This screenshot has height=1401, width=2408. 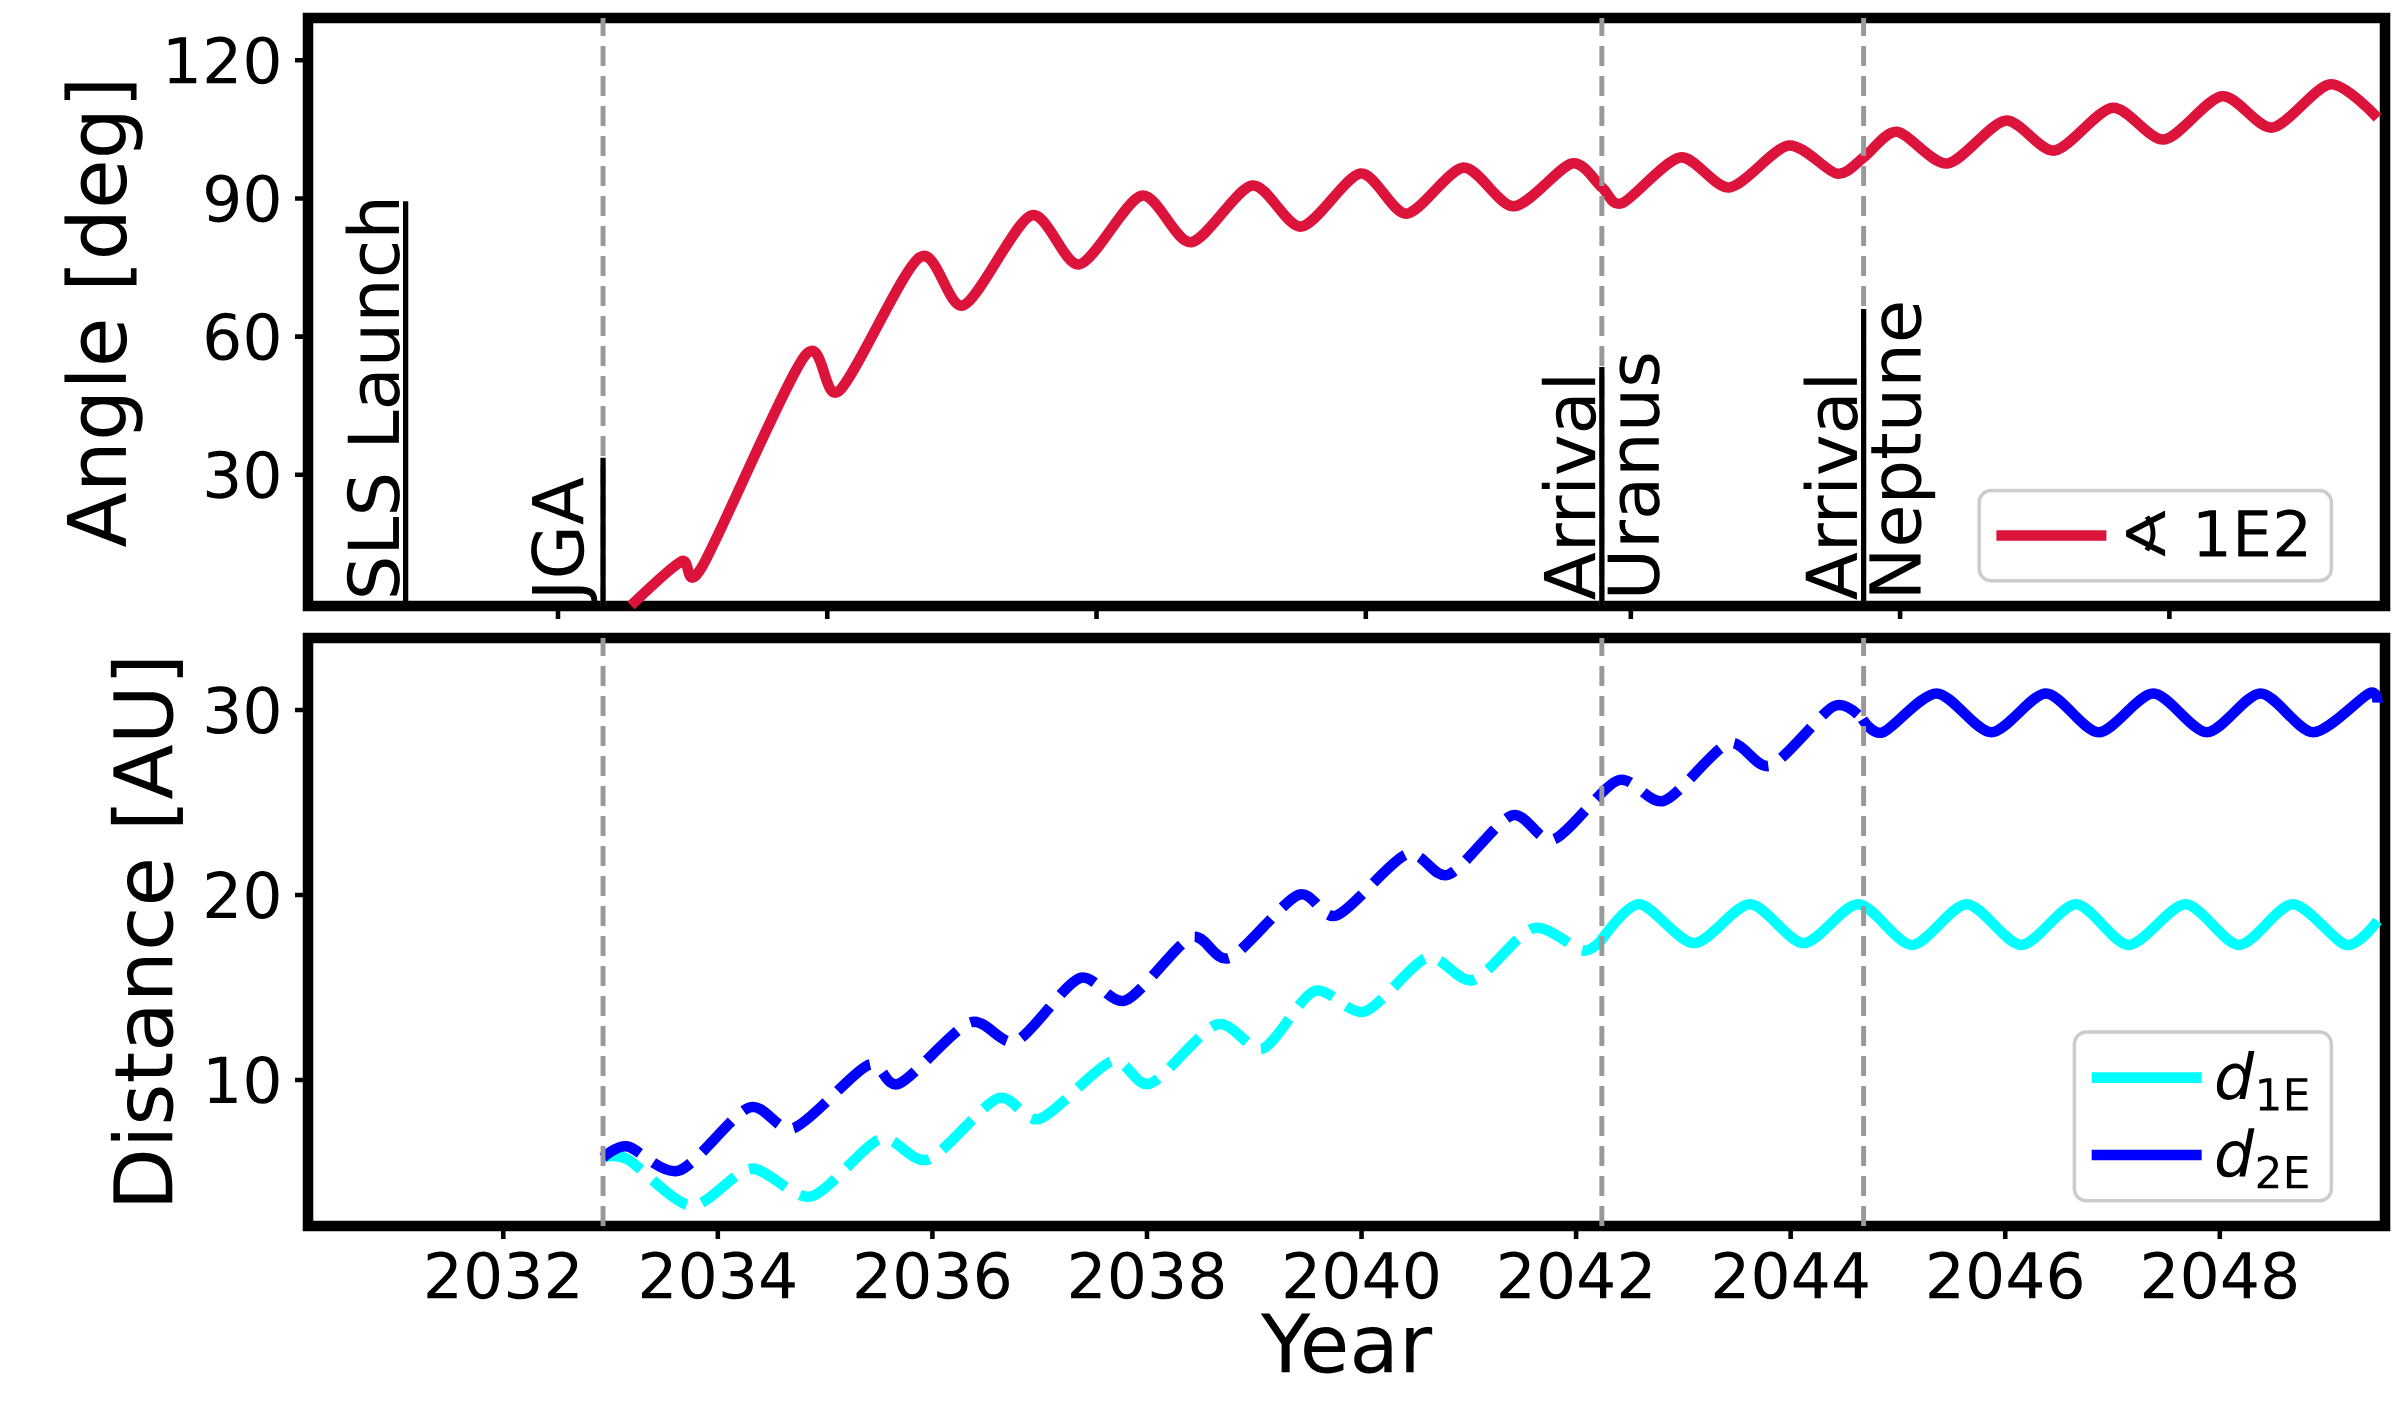 What do you see at coordinates (146, 931) in the screenshot?
I see `y-axis-title: Distance [AU]` at bounding box center [146, 931].